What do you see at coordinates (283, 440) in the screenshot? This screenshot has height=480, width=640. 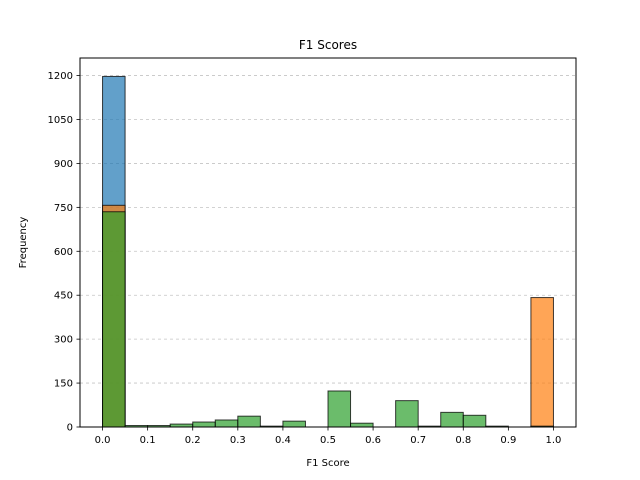 I see `x-tick-label: 0.4` at bounding box center [283, 440].